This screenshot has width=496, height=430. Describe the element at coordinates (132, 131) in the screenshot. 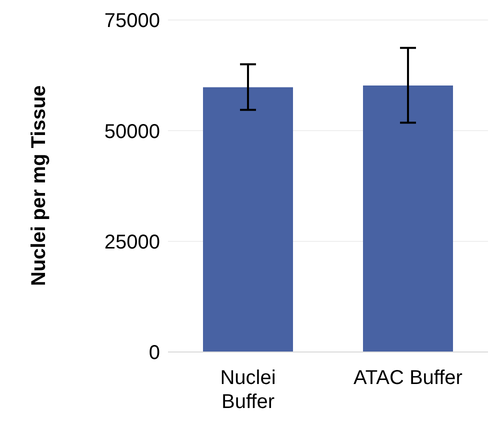

I see `y-tick-label: 50000` at that location.